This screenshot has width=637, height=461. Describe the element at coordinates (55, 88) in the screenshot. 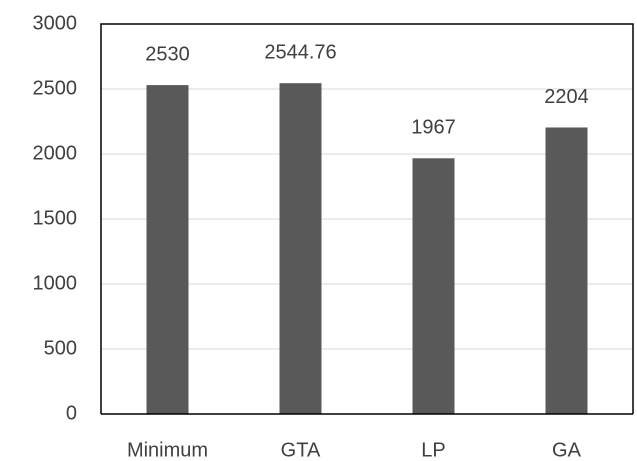

I see `y-tick-label: 2500` at that location.